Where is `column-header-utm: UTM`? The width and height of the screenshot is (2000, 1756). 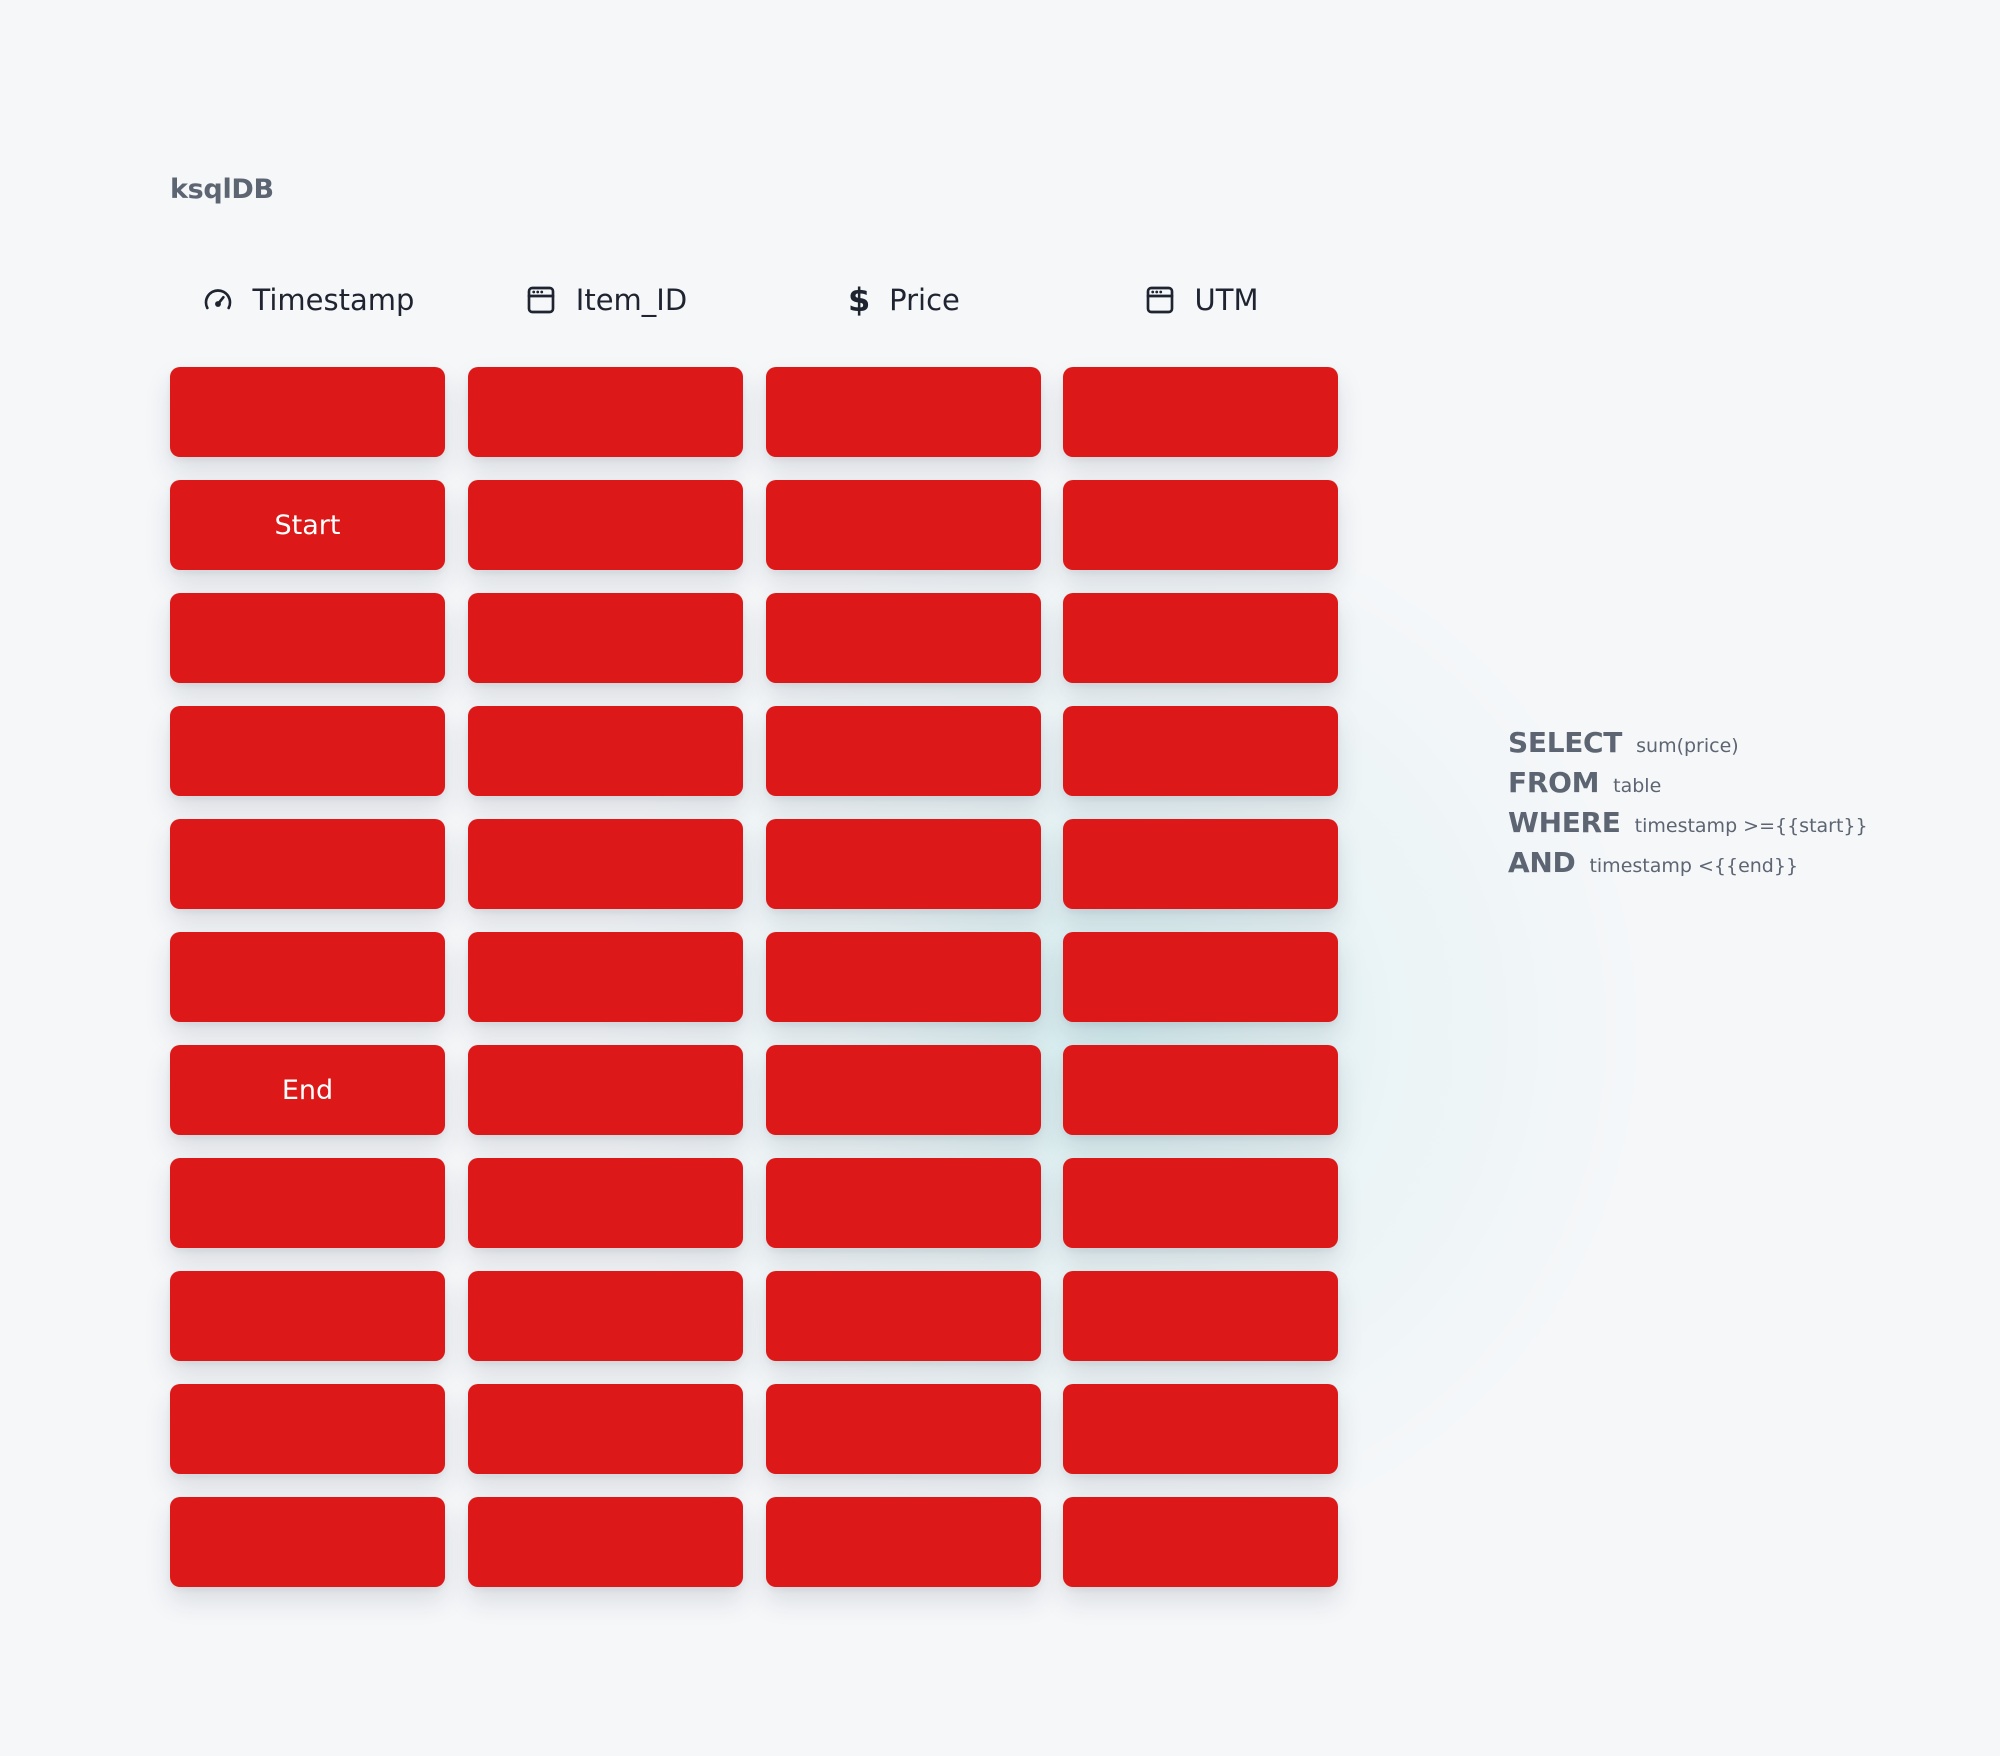
column-header-utm: UTM is located at coordinates (1200, 300).